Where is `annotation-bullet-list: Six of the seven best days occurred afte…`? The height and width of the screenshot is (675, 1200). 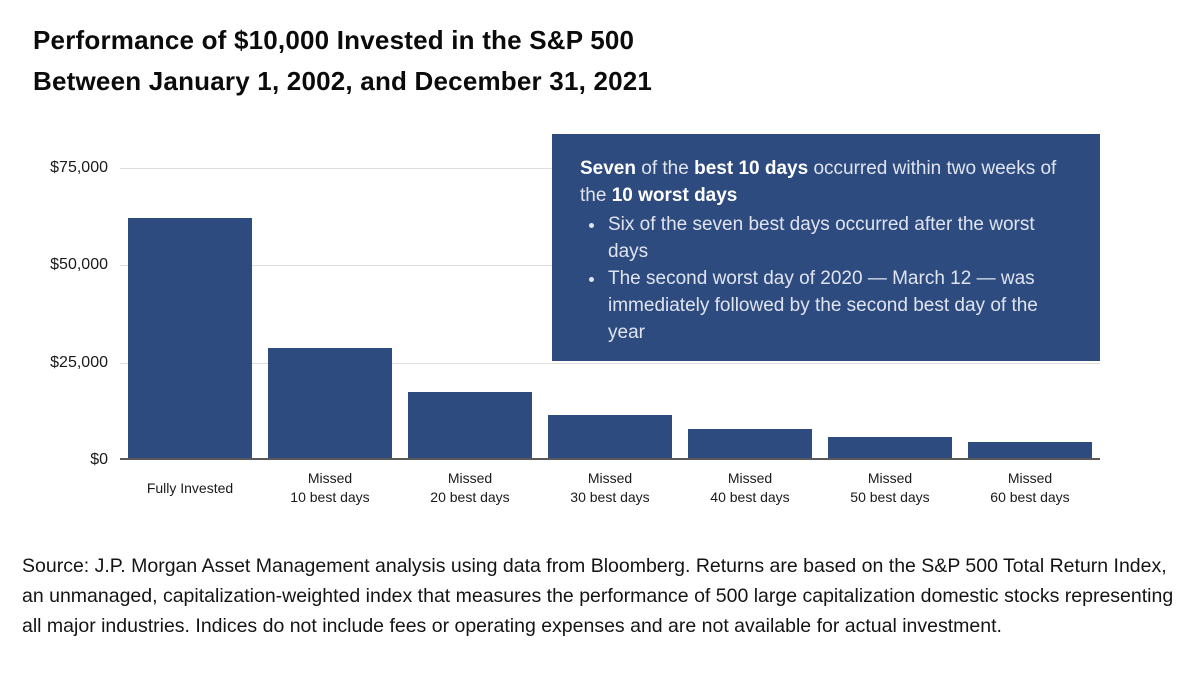 annotation-bullet-list: Six of the seven best days occurred afte… is located at coordinates (828, 278).